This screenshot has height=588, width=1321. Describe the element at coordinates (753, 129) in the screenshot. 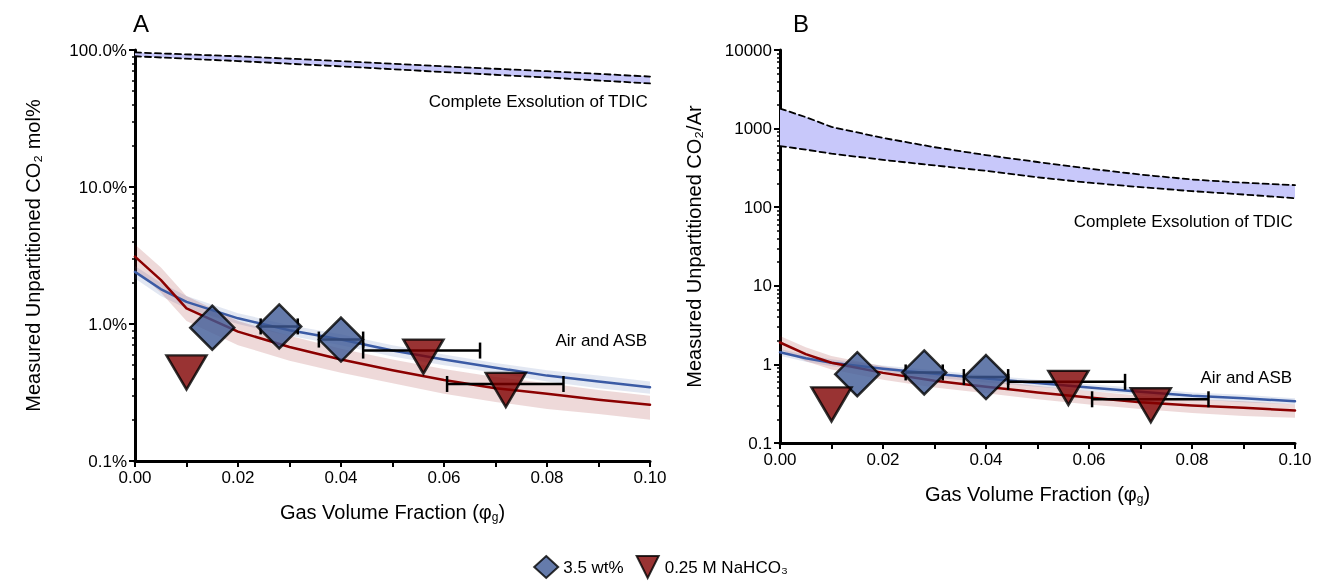

I see `y-tick-label: 1000` at that location.